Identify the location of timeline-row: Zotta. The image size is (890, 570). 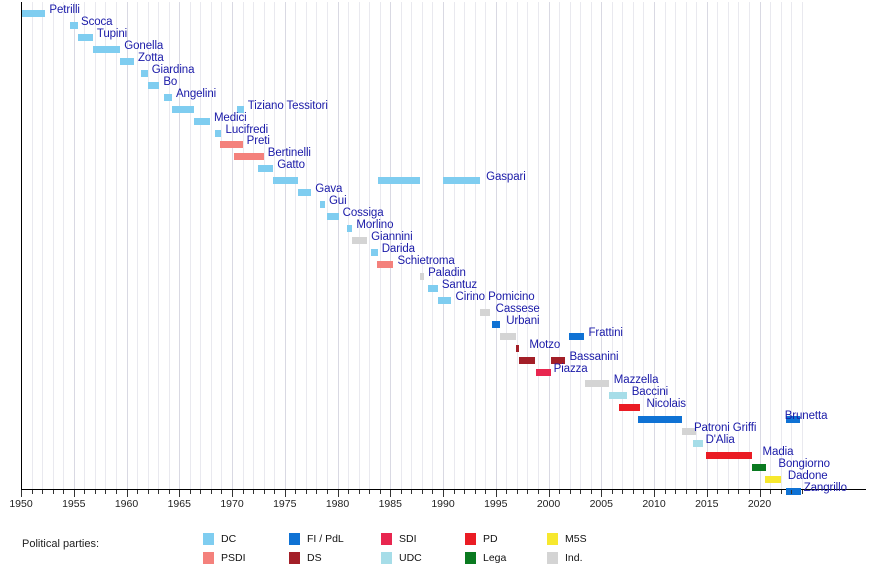
(443, 61).